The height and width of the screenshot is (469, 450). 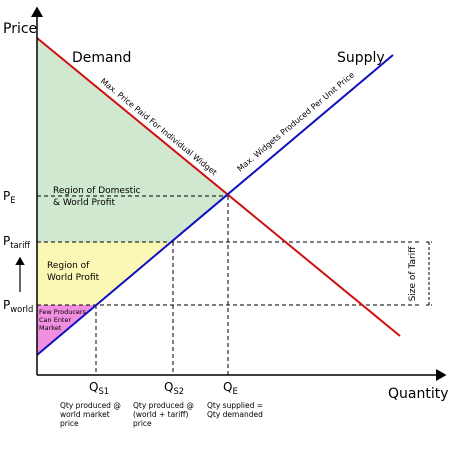 I want to click on price-label: PE, so click(x=9, y=197).